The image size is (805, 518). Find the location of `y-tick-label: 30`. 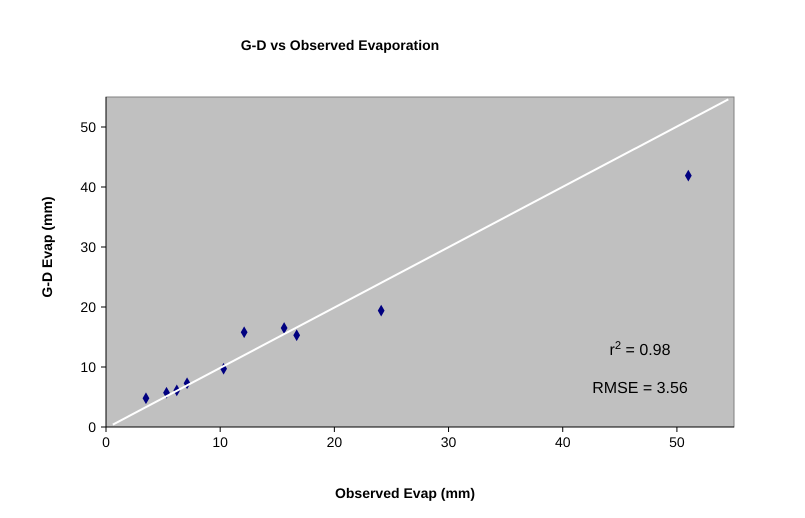

y-tick-label: 30 is located at coordinates (88, 246).